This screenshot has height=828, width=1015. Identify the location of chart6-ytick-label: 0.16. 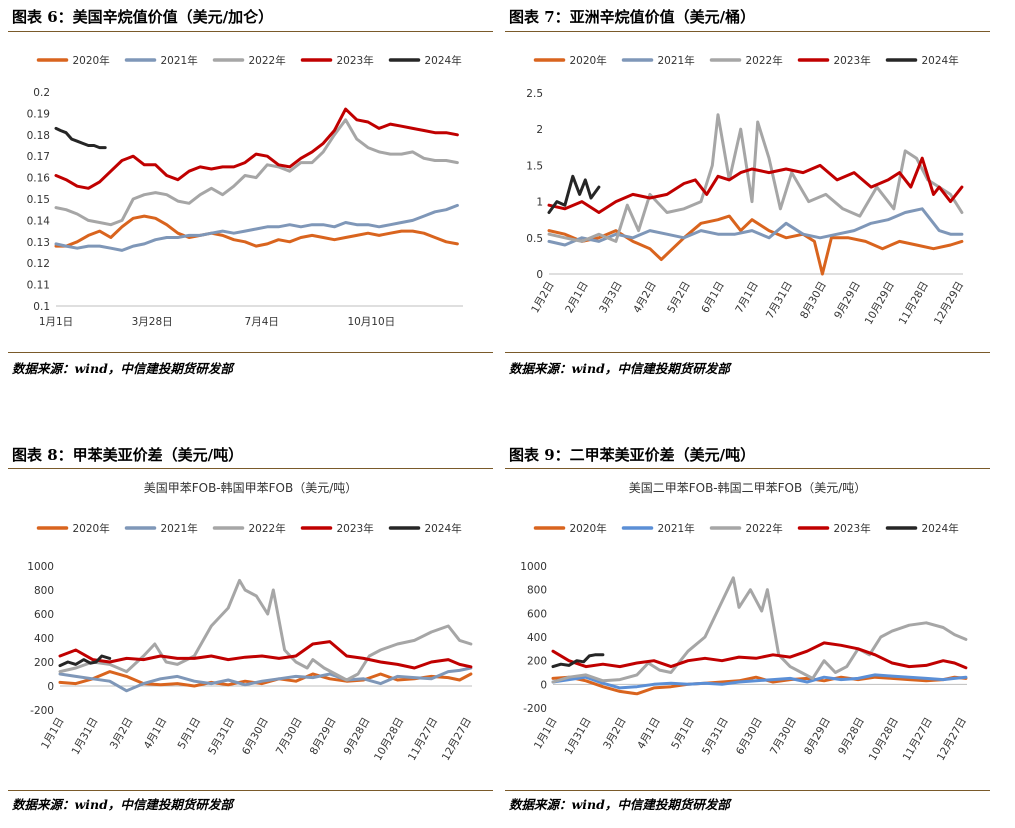
(39, 179).